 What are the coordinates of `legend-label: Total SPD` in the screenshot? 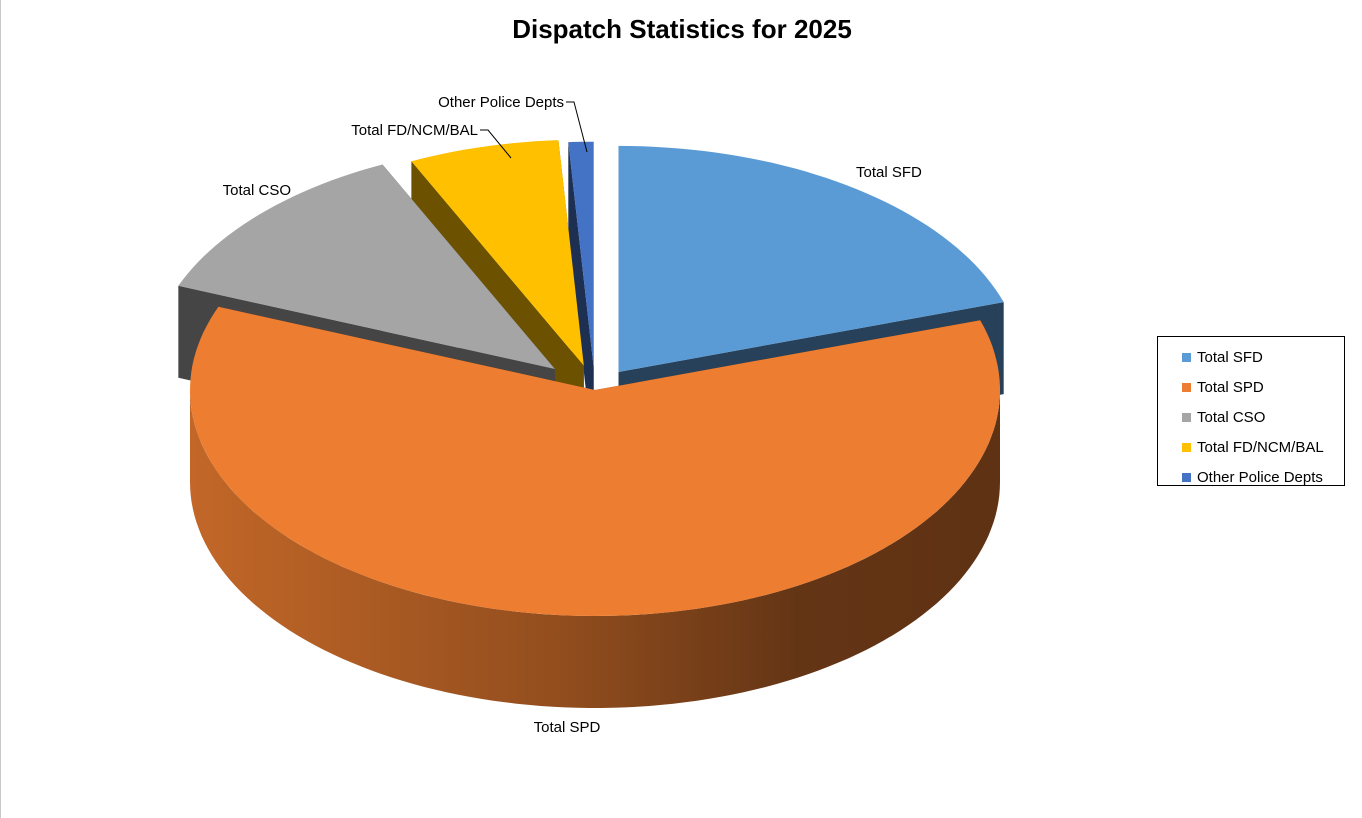 It's located at (1230, 387).